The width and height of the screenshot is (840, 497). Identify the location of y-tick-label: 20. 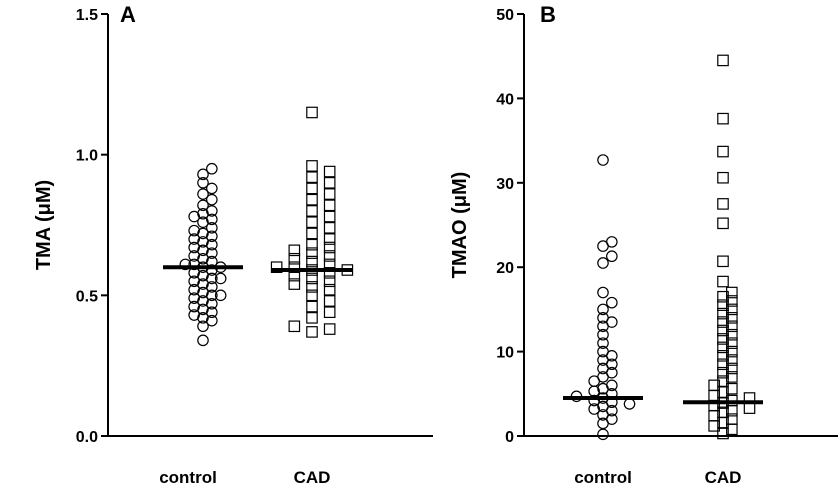
(505, 268).